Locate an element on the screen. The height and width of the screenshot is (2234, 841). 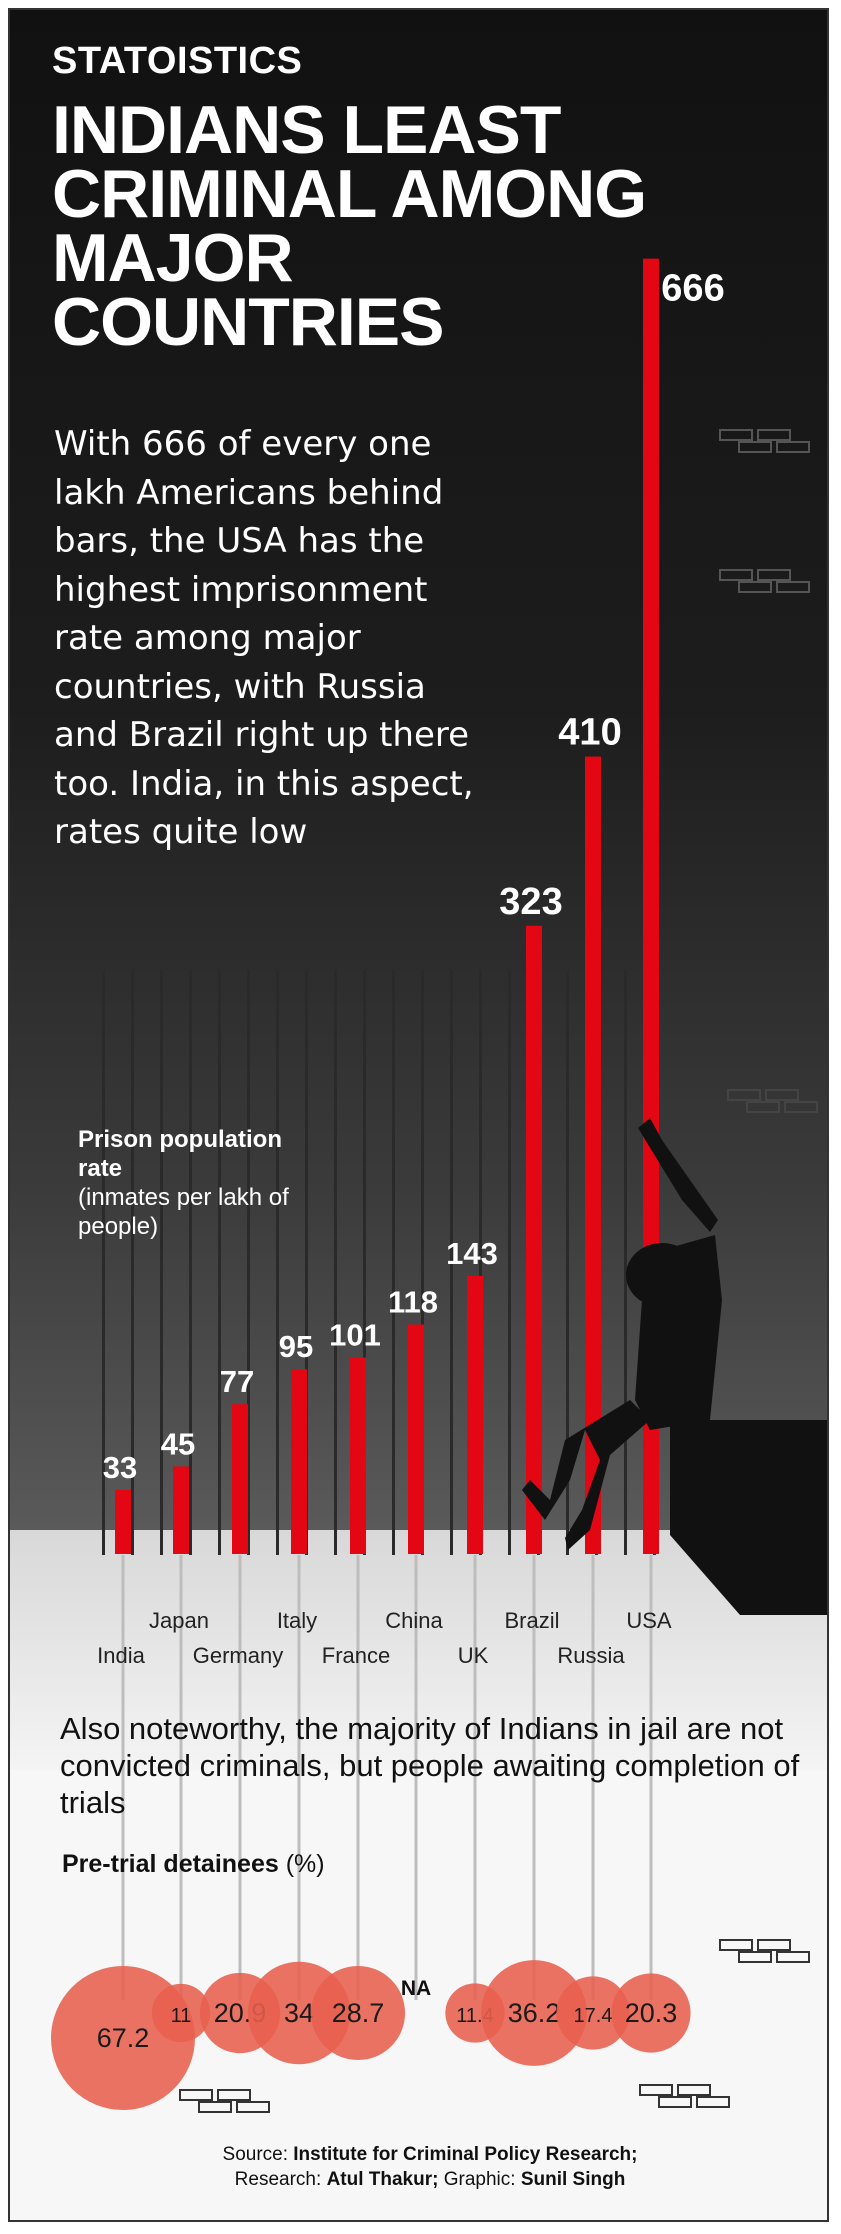
bubble-france is located at coordinates (358, 2013).